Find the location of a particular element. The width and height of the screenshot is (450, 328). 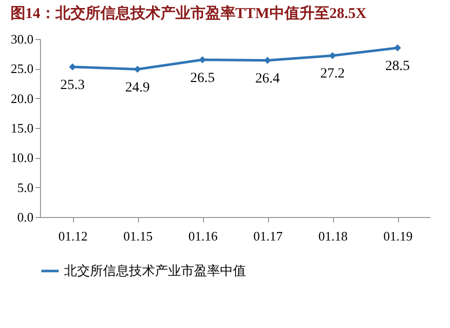

data-label: 26.4 is located at coordinates (267, 78).